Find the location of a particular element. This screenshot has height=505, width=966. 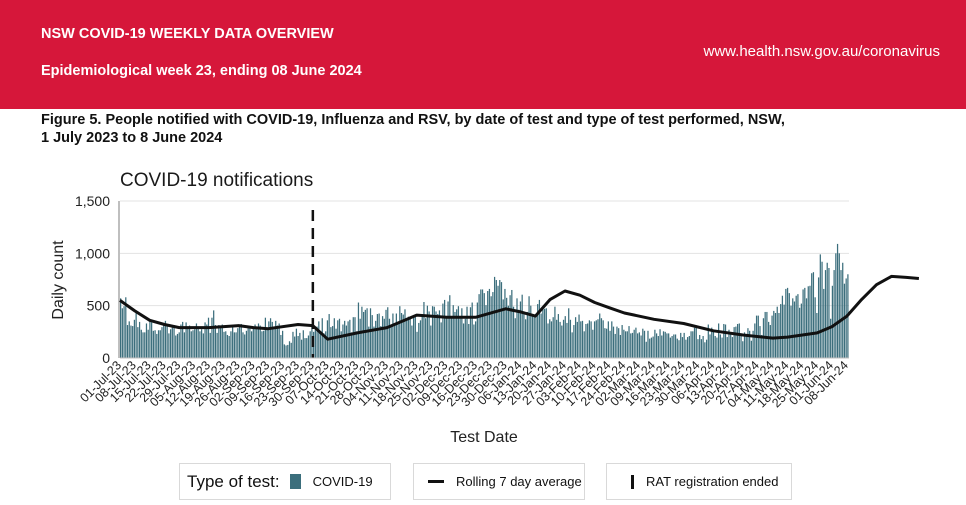

rolling-average-line is located at coordinates (519, 307).